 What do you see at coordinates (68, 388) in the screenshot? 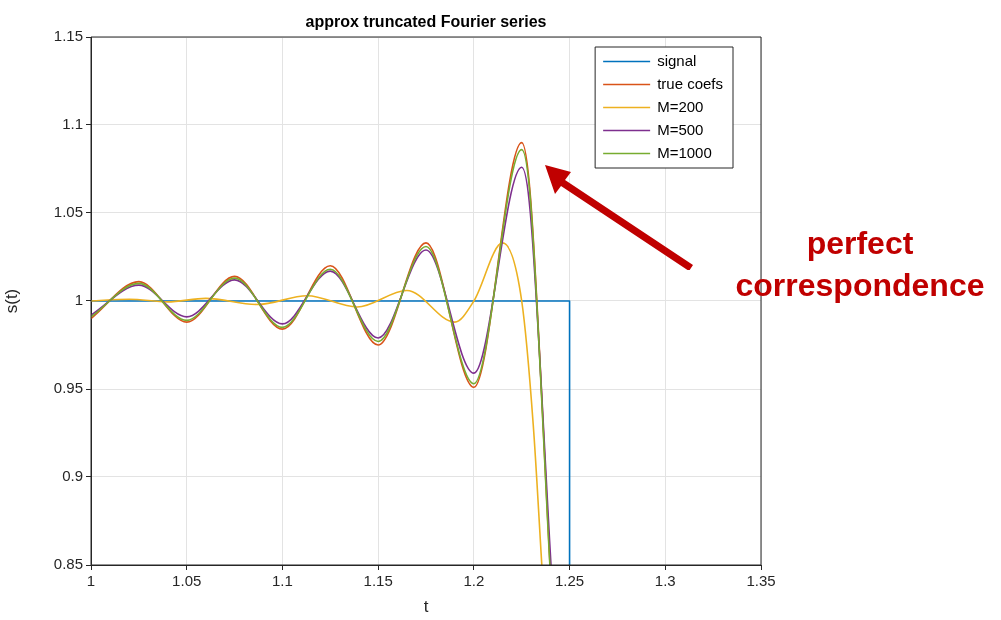
I see `y-tick-label: 0.95` at bounding box center [68, 388].